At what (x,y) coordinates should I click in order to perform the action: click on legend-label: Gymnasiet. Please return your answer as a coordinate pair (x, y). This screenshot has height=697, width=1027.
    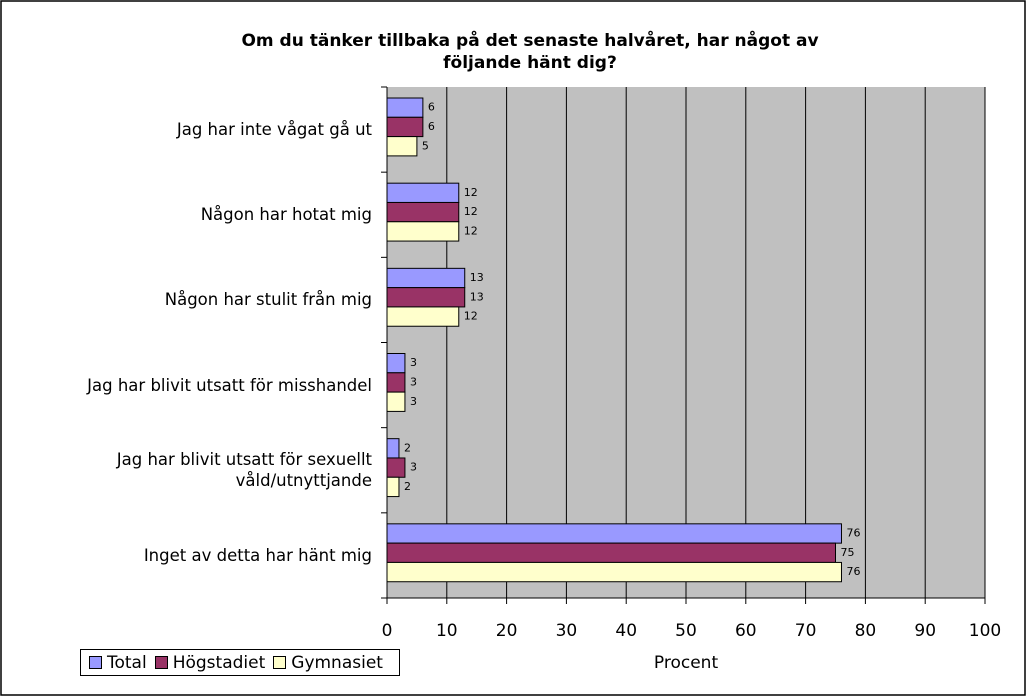
    Looking at the image, I should click on (337, 662).